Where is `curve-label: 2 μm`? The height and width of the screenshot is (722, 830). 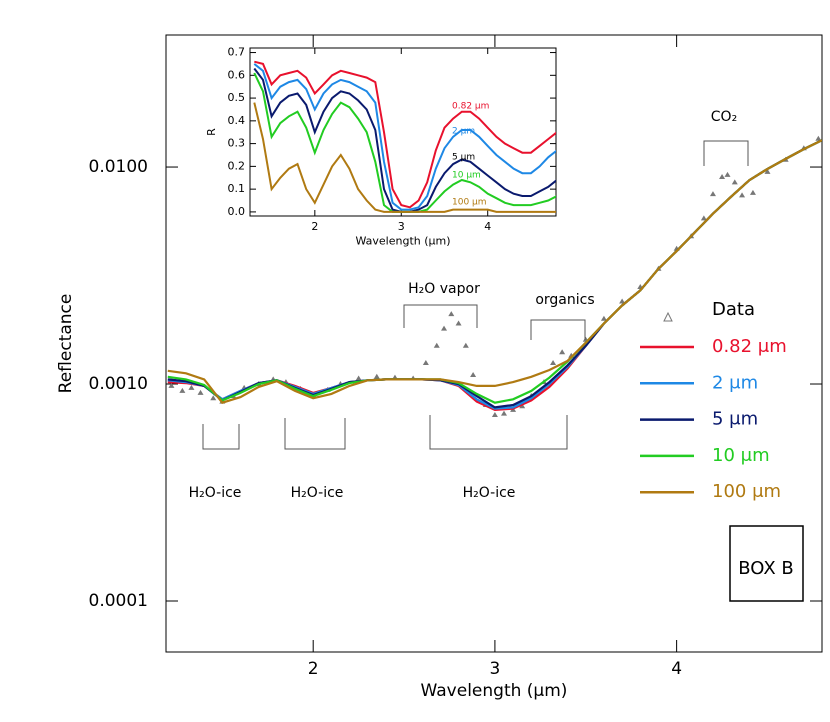 curve-label: 2 μm is located at coordinates (463, 132).